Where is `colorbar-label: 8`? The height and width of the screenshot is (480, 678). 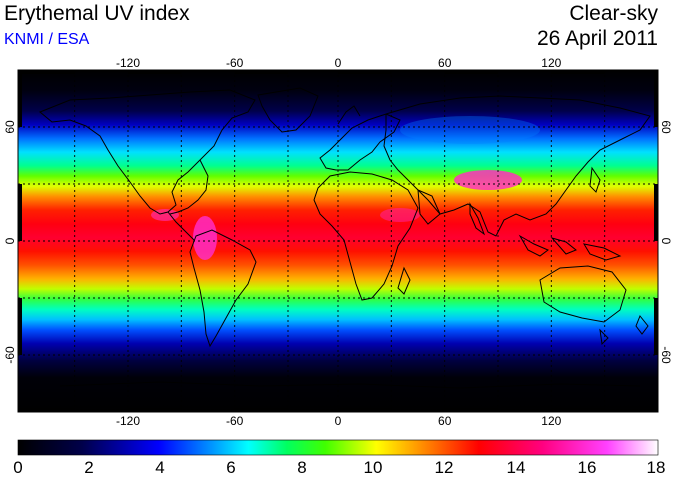
colorbar-label: 8 is located at coordinates (302, 467).